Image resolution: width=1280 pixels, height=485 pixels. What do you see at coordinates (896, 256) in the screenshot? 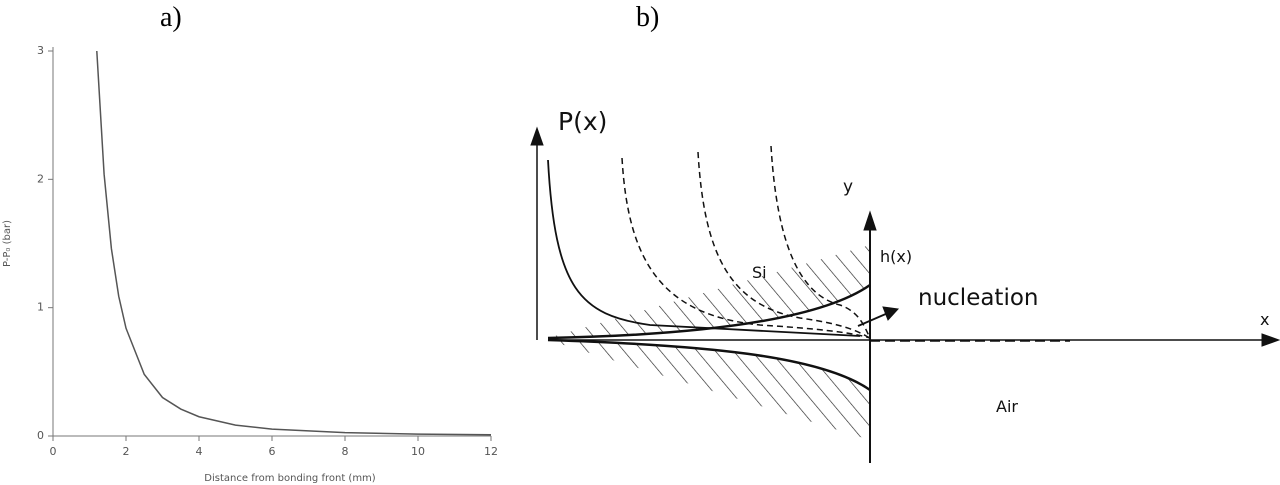
I see `label: h(x)` at bounding box center [896, 256].